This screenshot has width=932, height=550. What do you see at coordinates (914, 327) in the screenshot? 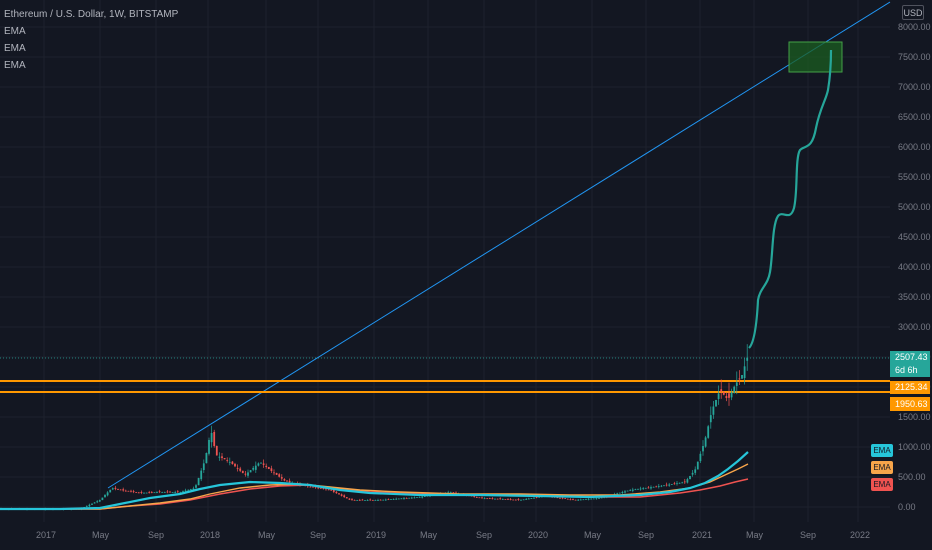
I see `price-tick: 3000.00` at bounding box center [914, 327].